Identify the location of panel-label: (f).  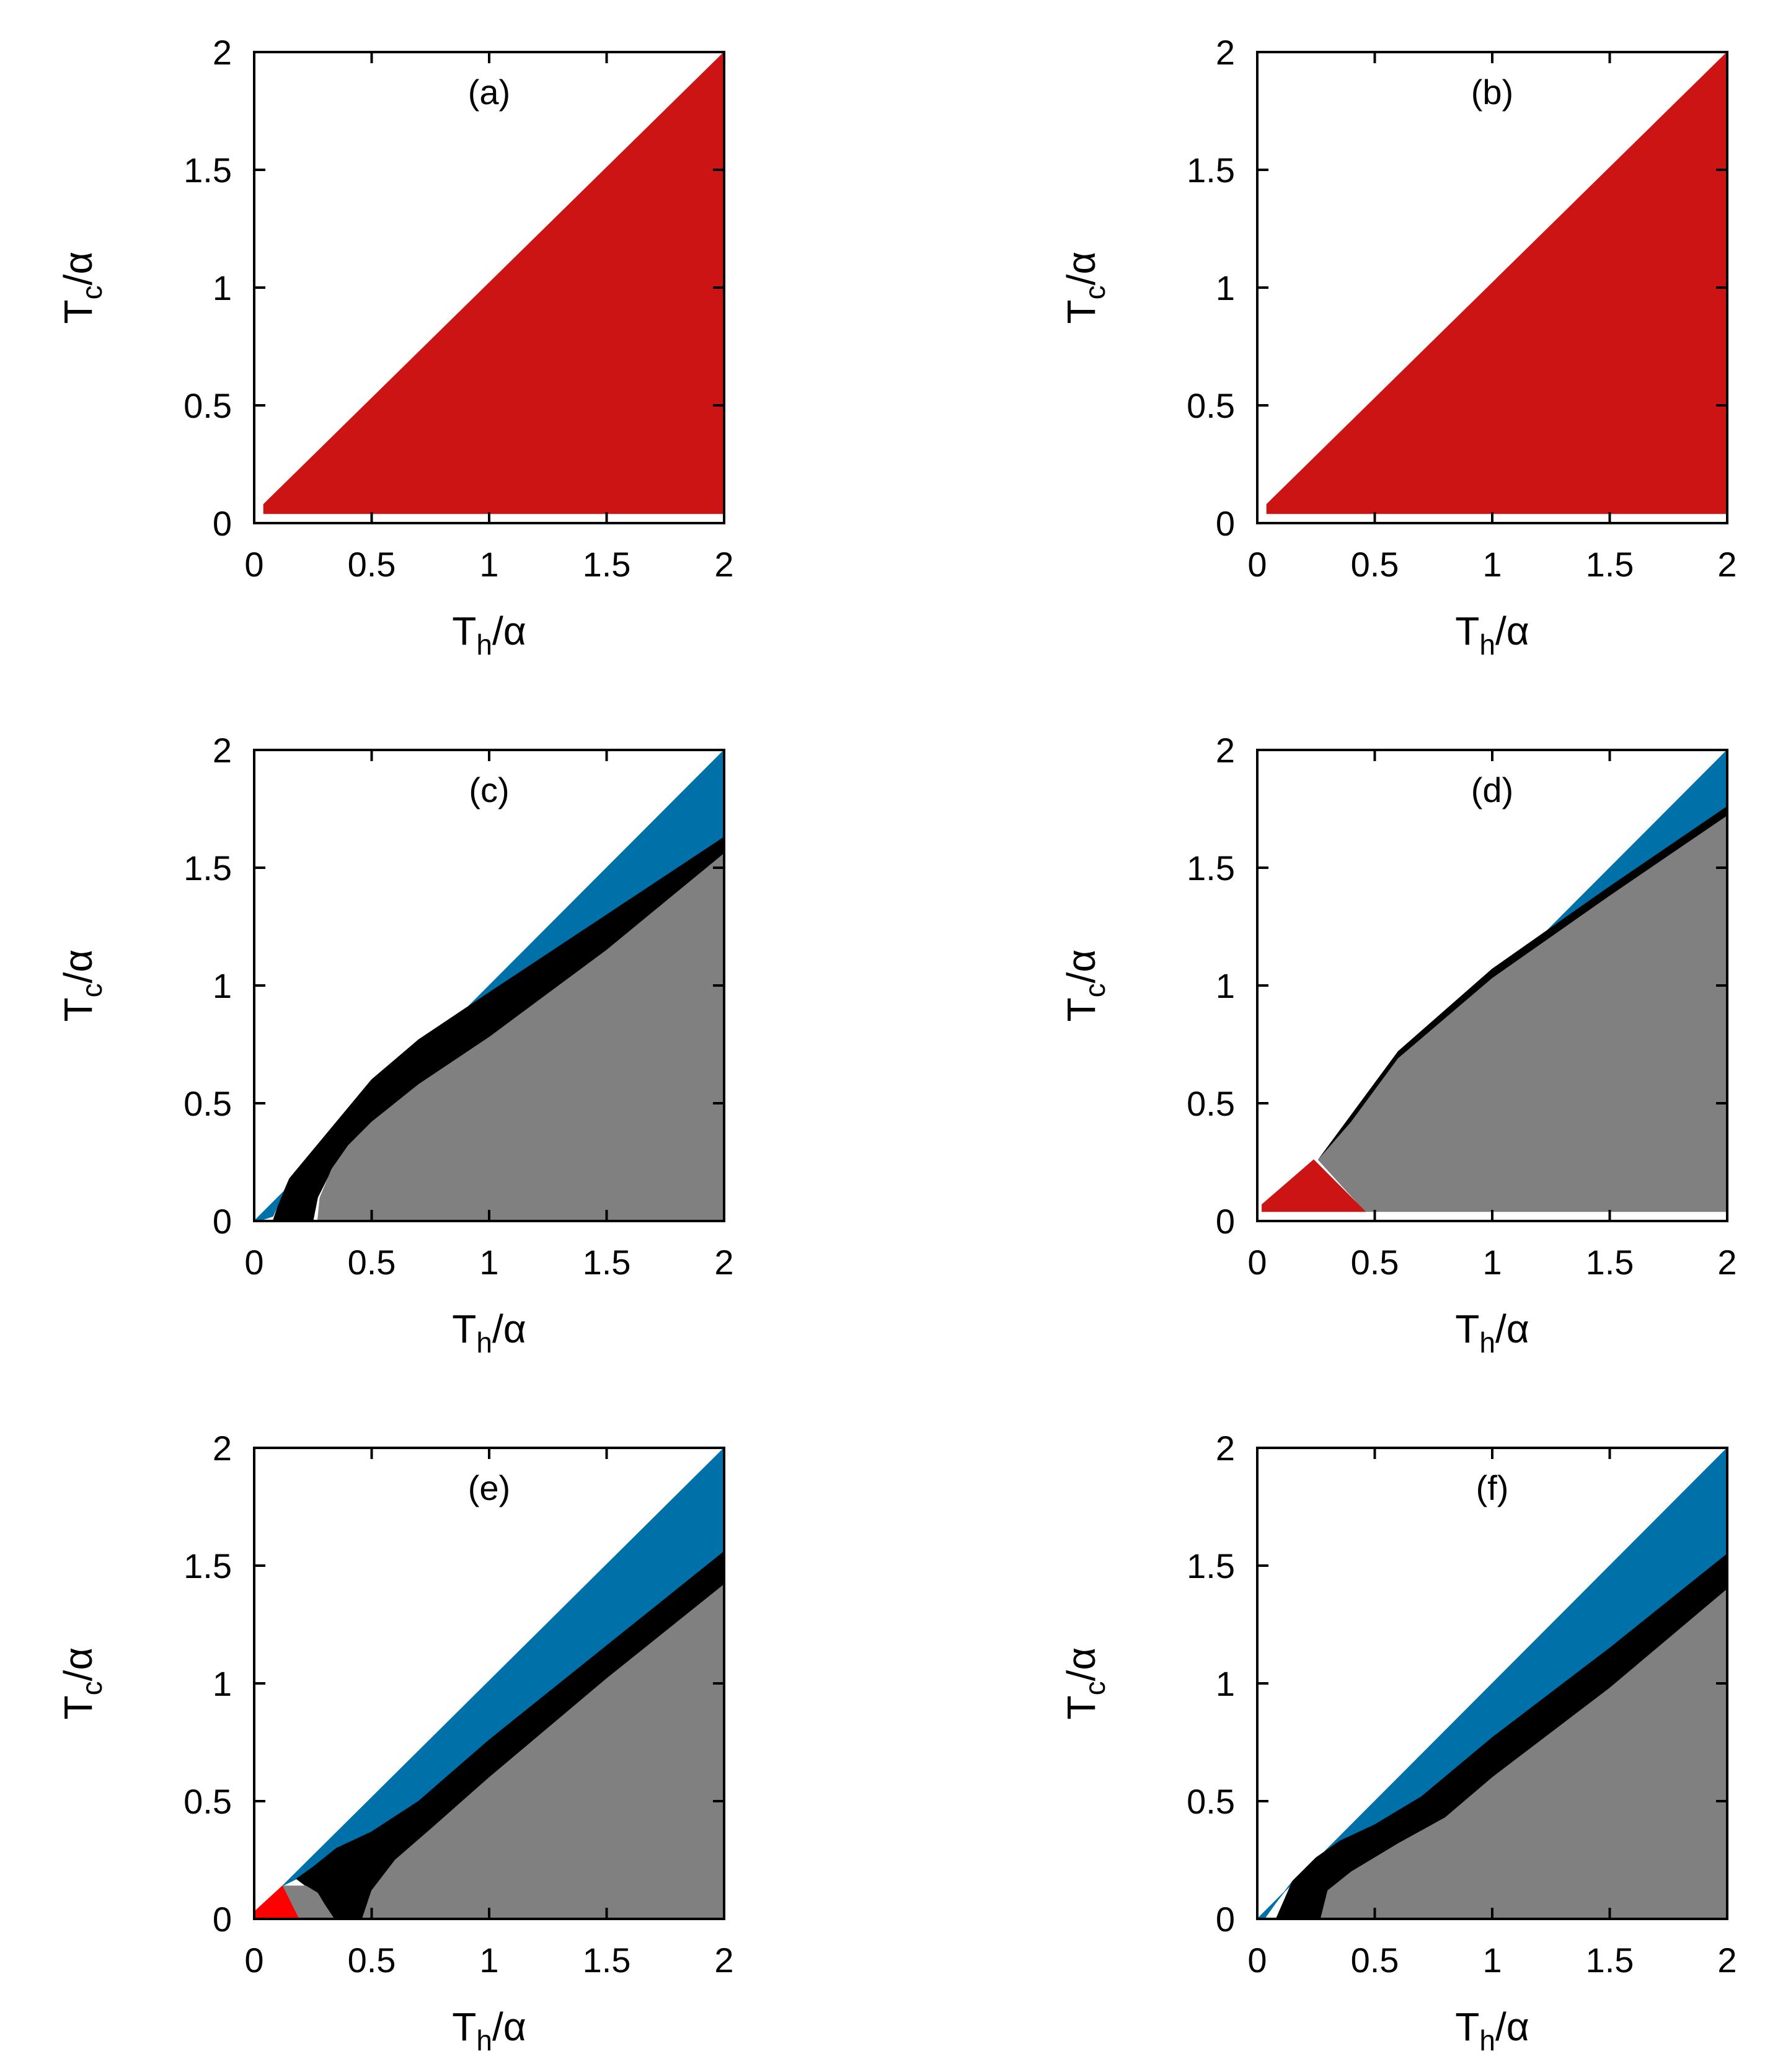
(1492, 1488).